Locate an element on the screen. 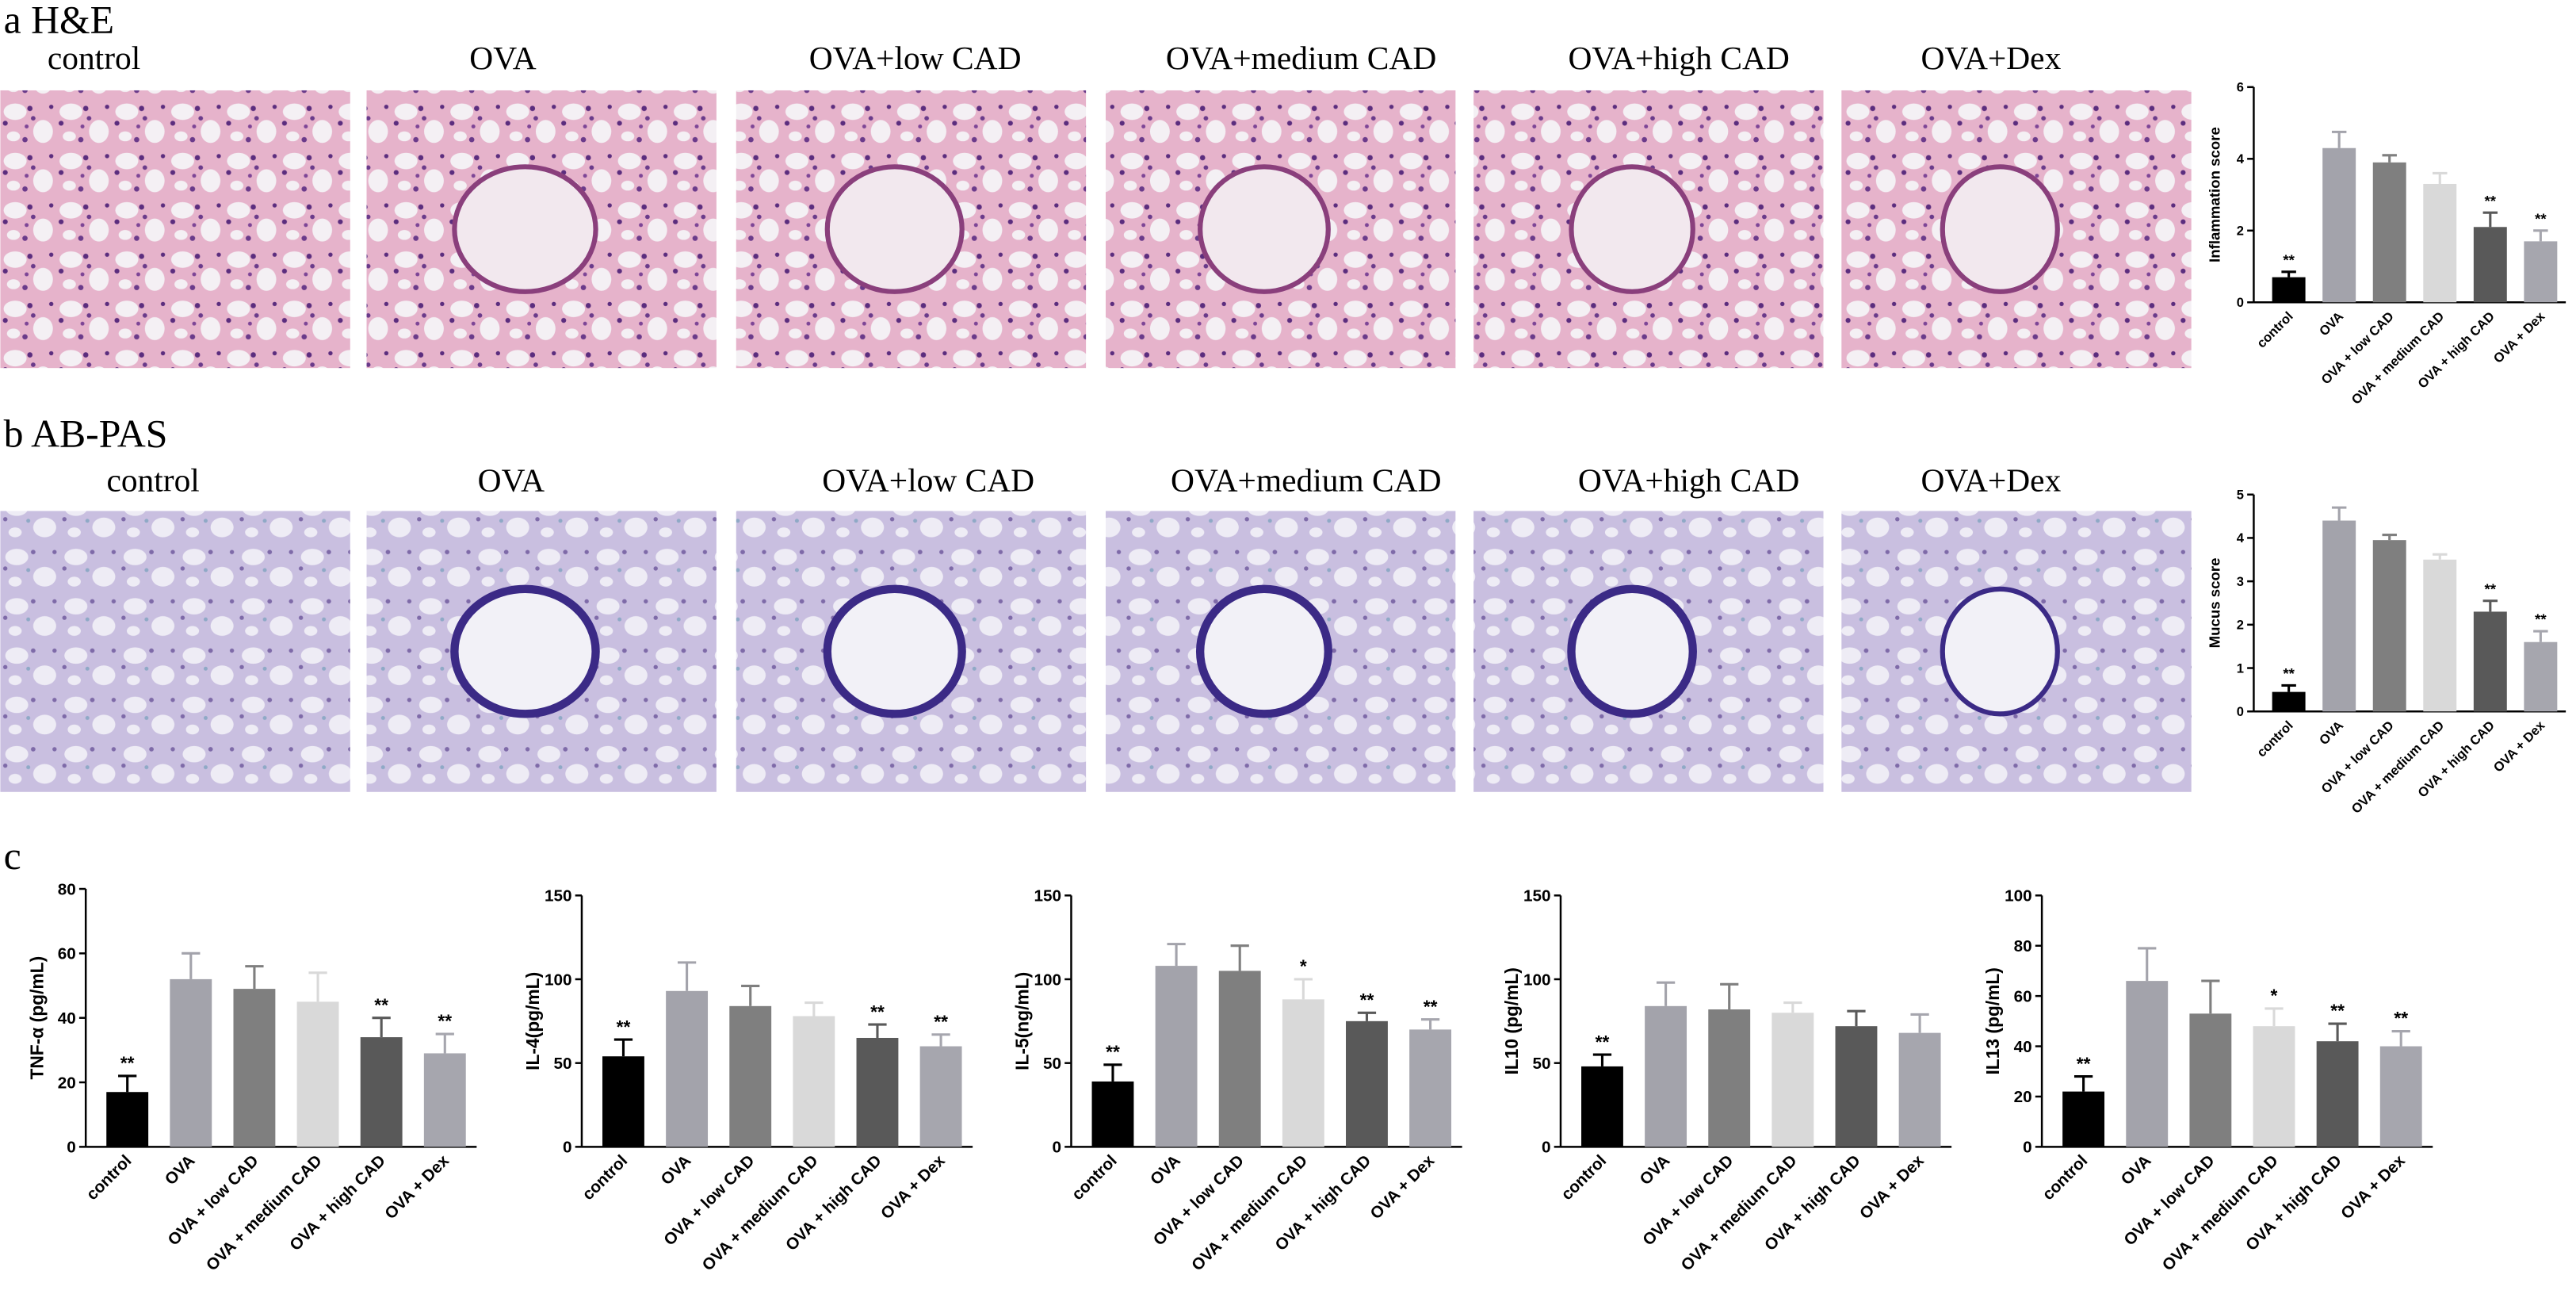 The image size is (2576, 1298). panel-label: a H&E is located at coordinates (59, 20).